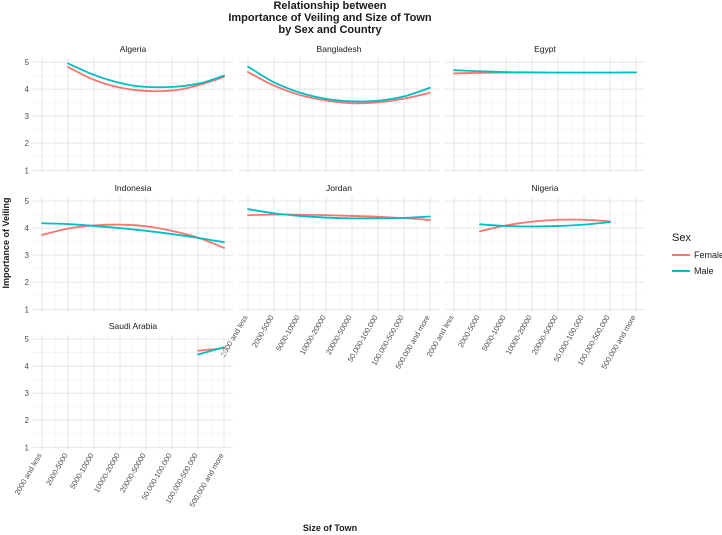 The width and height of the screenshot is (722, 535). Describe the element at coordinates (545, 49) in the screenshot. I see `panel-title: Egypt` at that location.